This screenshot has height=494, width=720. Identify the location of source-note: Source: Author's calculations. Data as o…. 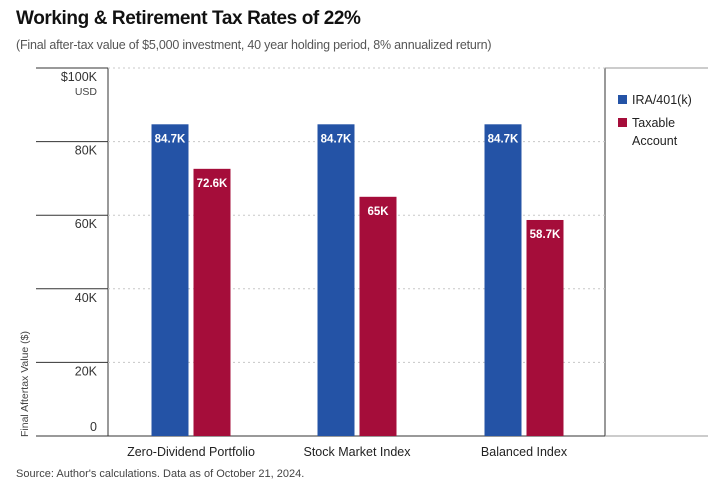
(160, 474).